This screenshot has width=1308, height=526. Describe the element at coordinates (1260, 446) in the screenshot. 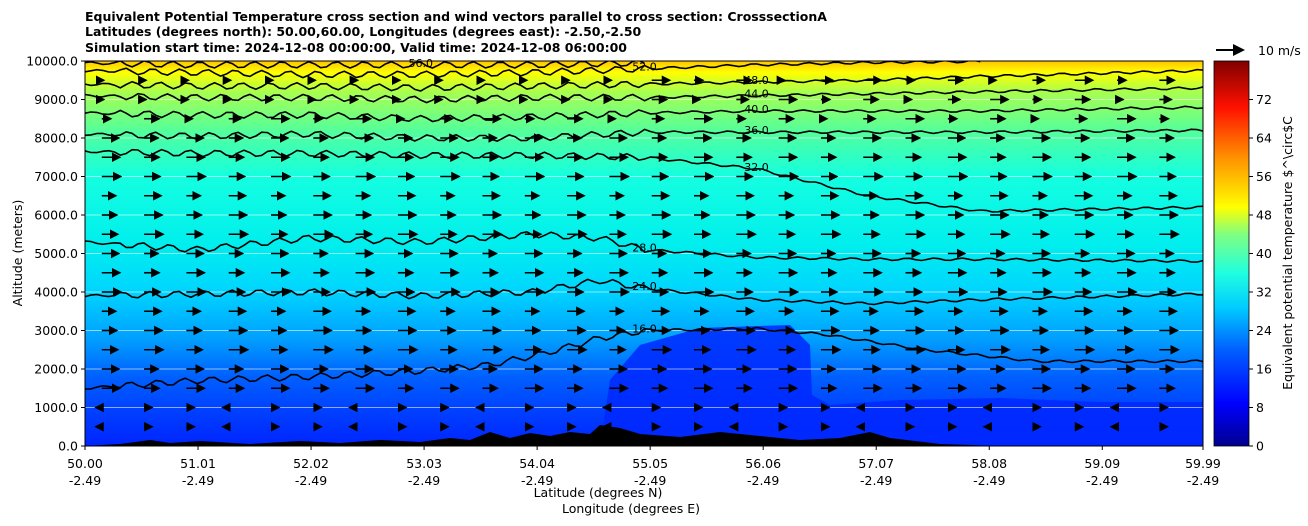

I see `colorbar-tick-label: 0` at that location.